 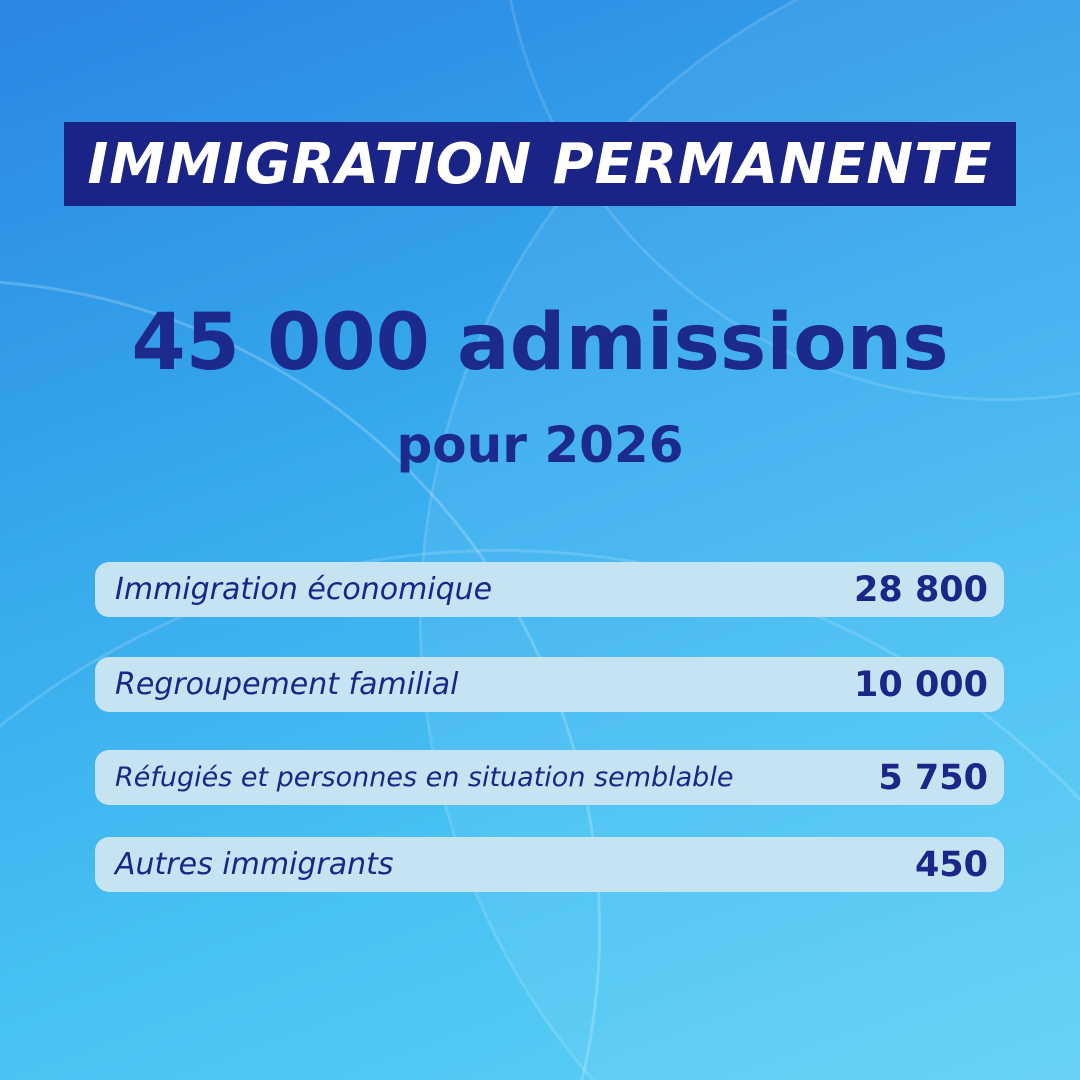 What do you see at coordinates (549, 589) in the screenshot?
I see `list-item: Immigration économique 28 800` at bounding box center [549, 589].